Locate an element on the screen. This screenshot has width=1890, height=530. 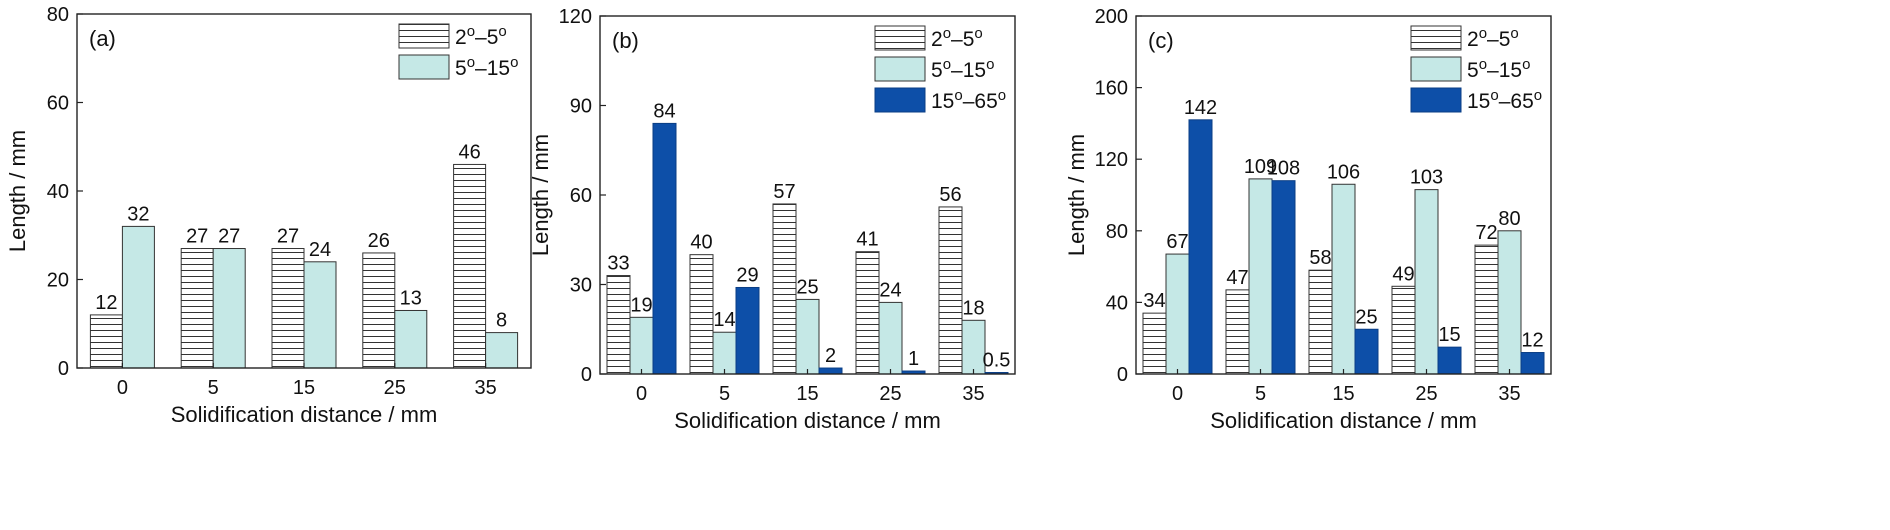
data-label: 67 is located at coordinates (1177, 242).